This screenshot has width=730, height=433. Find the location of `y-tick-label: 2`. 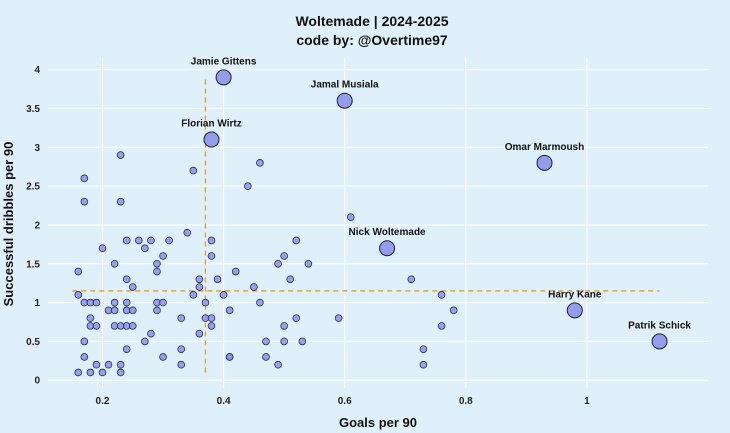

y-tick-label: 2 is located at coordinates (37, 225).